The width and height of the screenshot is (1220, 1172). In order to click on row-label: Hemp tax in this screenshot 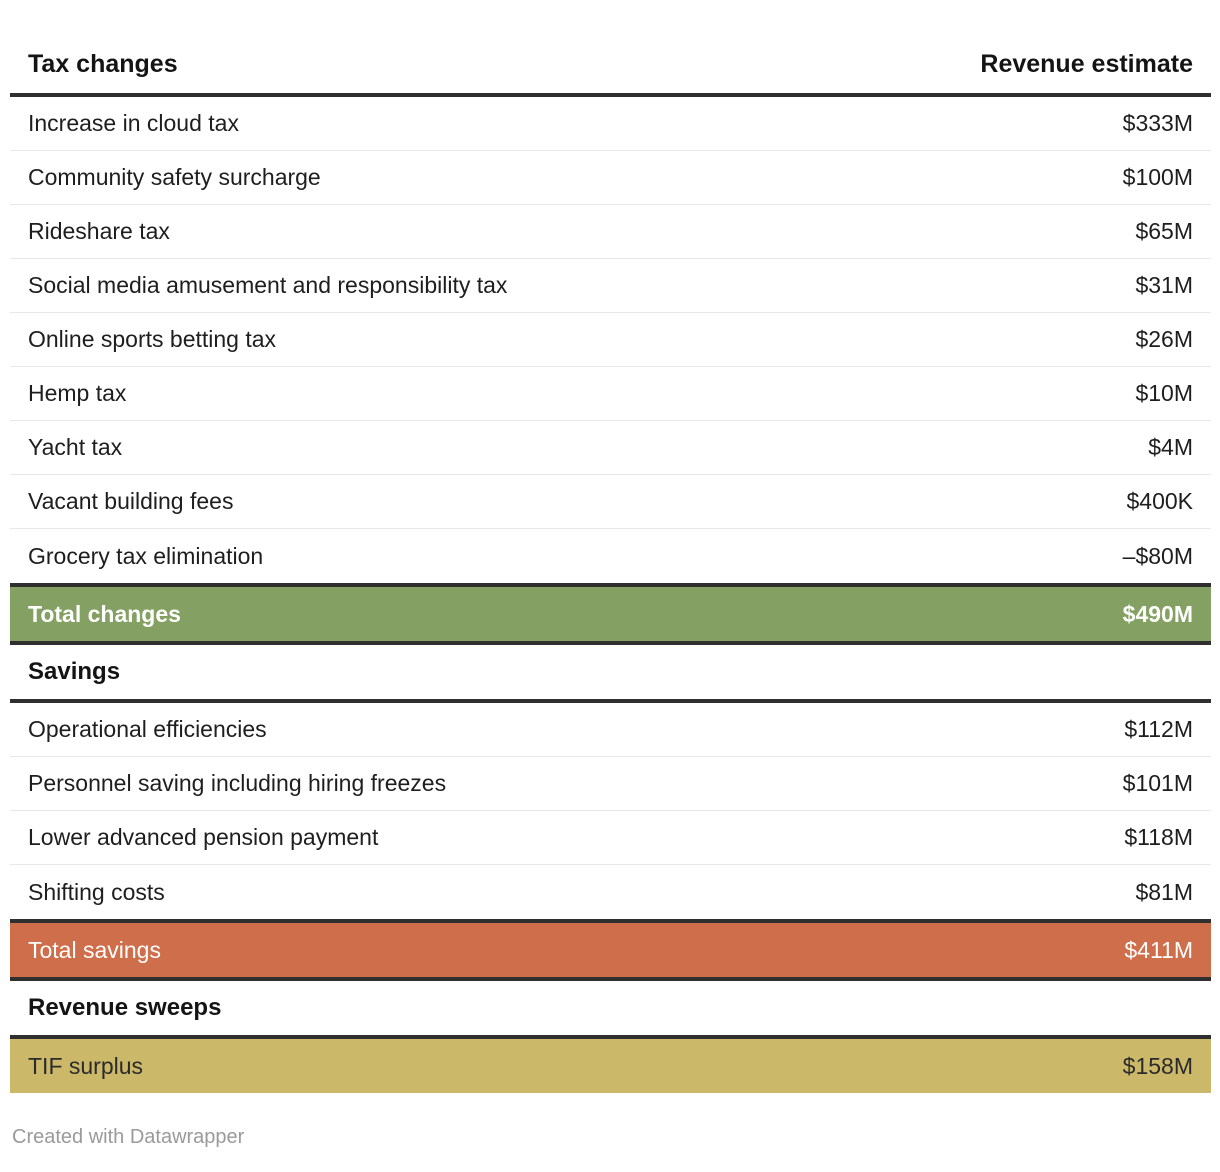, I will do `click(77, 393)`.